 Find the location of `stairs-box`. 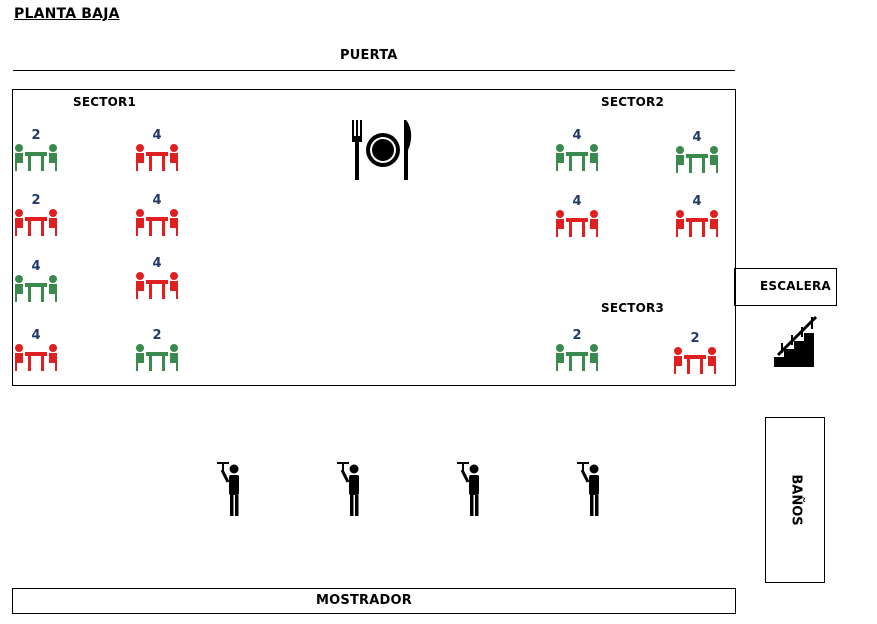

stairs-box is located at coordinates (785, 287).